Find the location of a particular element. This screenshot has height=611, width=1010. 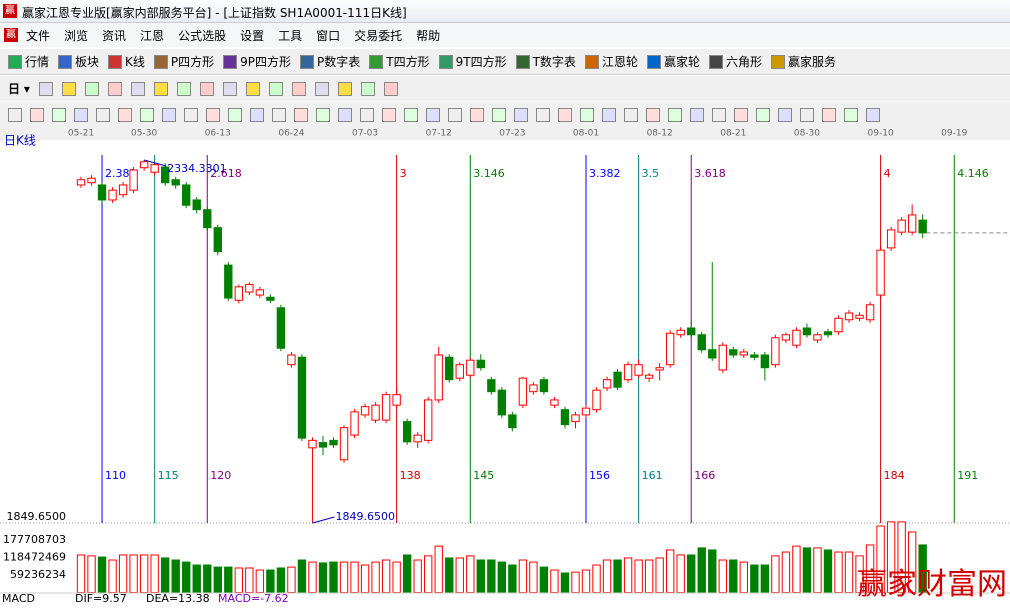

macd-value: MACD=-7.62 is located at coordinates (253, 598).